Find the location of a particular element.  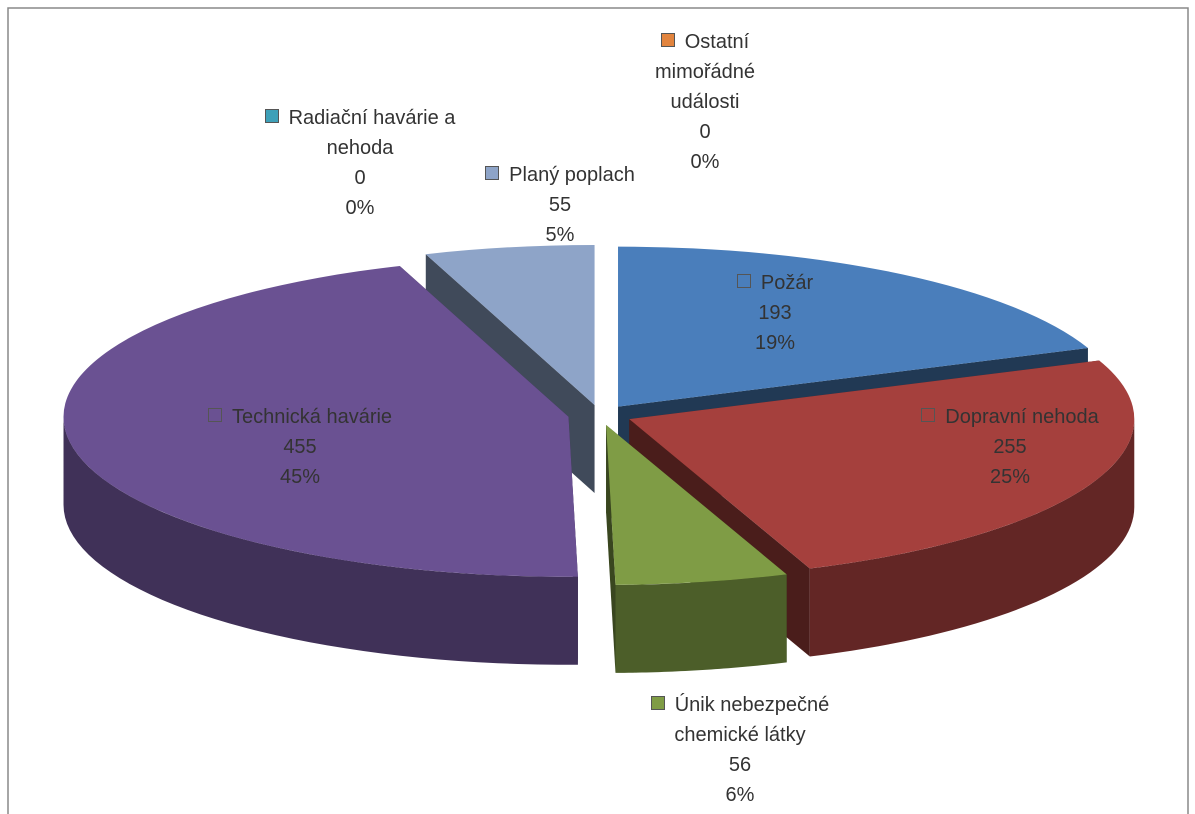

category-label: Radiační havárie a nehoda is located at coordinates (372, 133).